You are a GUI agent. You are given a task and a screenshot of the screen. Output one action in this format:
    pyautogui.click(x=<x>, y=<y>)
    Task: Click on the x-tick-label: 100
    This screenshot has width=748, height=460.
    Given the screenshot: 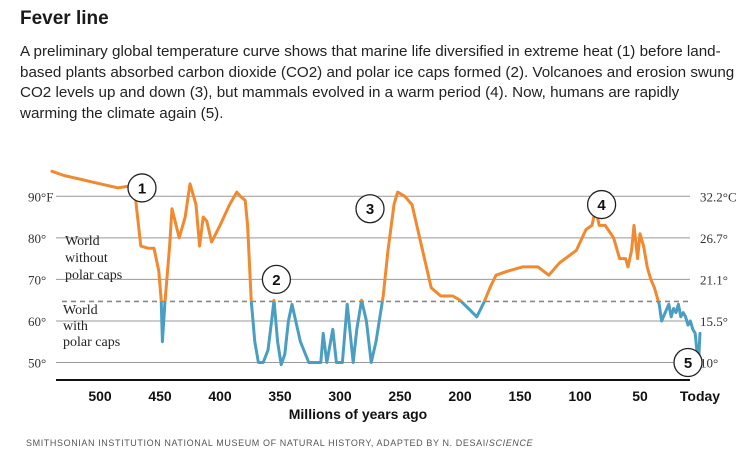 What is the action you would take?
    pyautogui.click(x=580, y=396)
    